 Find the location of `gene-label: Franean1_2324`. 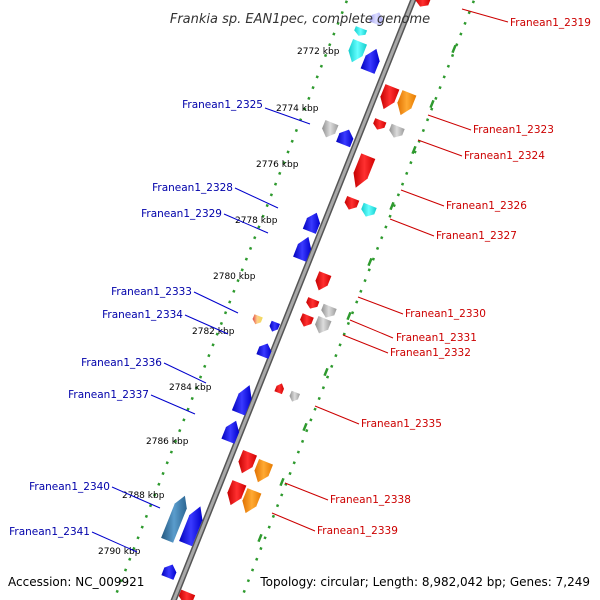

gene-label: Franean1_2324 is located at coordinates (504, 156).